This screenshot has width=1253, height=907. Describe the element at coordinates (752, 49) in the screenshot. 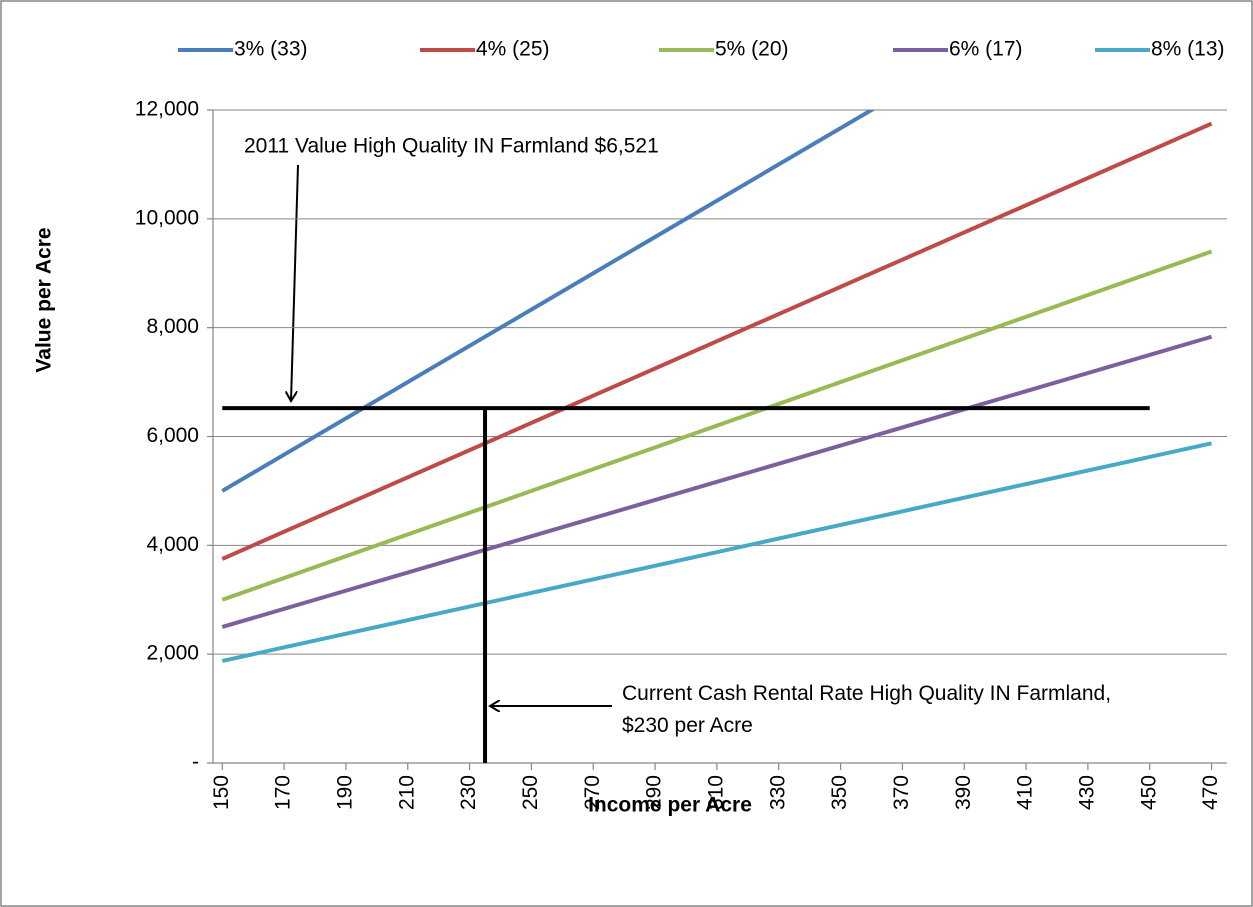

I see `legend-label: 5% (20)` at that location.